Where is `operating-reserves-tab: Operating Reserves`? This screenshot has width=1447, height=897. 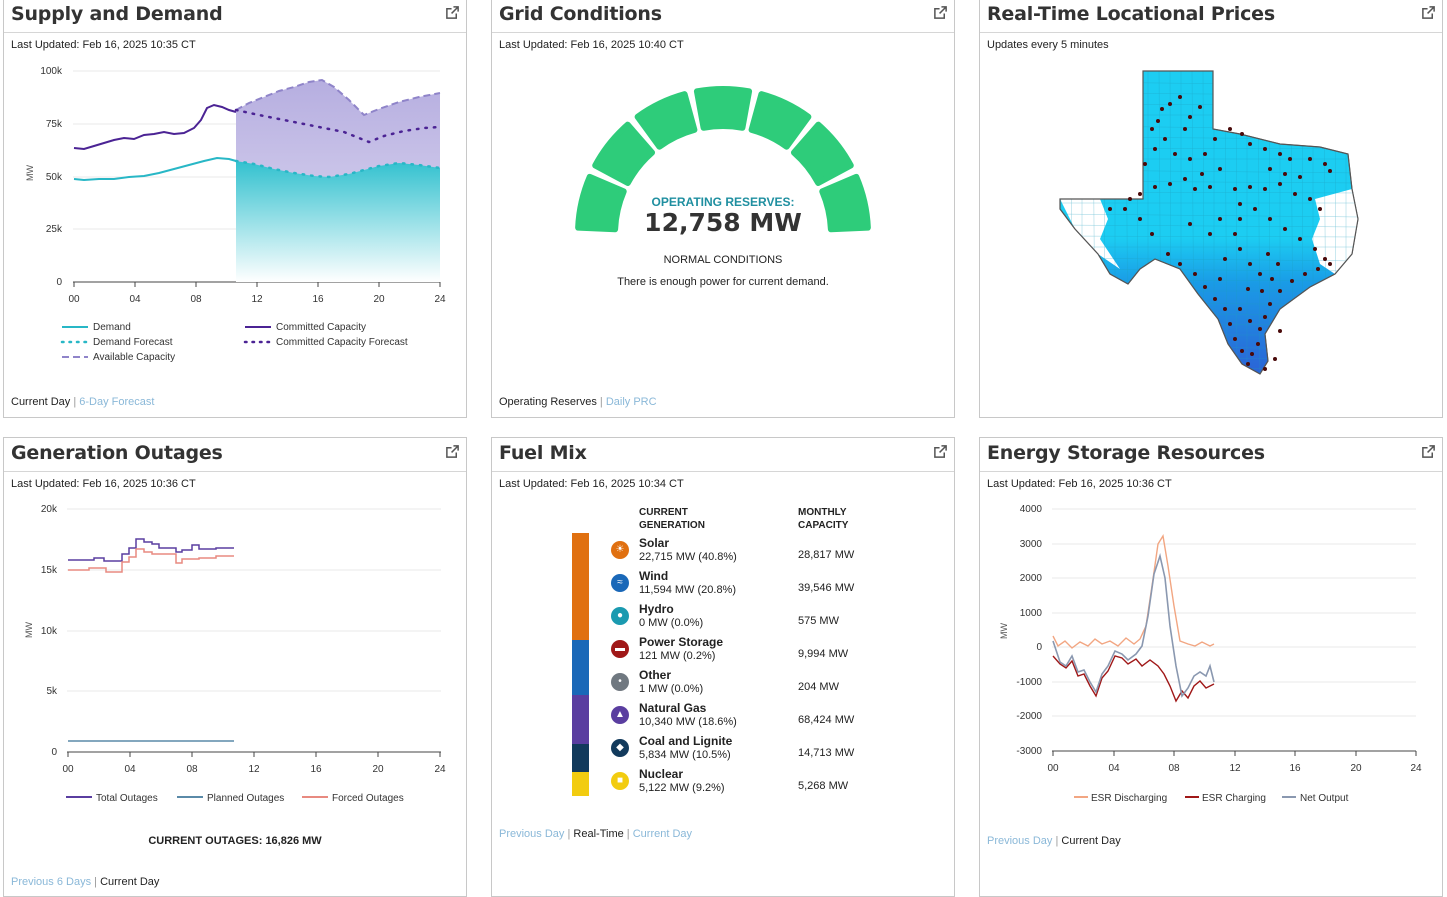
operating-reserves-tab: Operating Reserves is located at coordinates (548, 402).